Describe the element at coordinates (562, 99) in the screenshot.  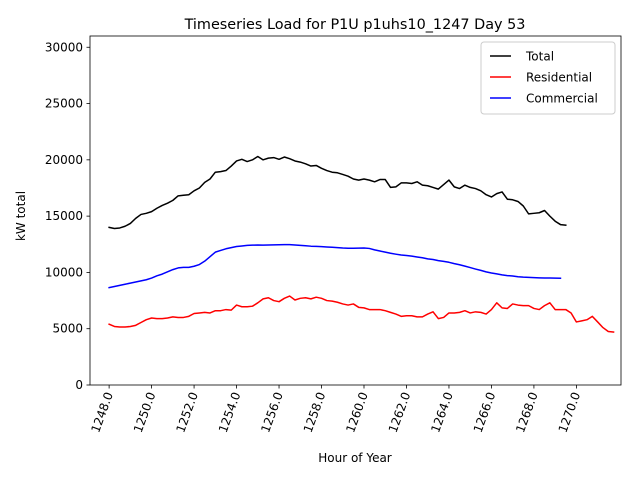
I see `legend-label-commercial: Commercial` at that location.